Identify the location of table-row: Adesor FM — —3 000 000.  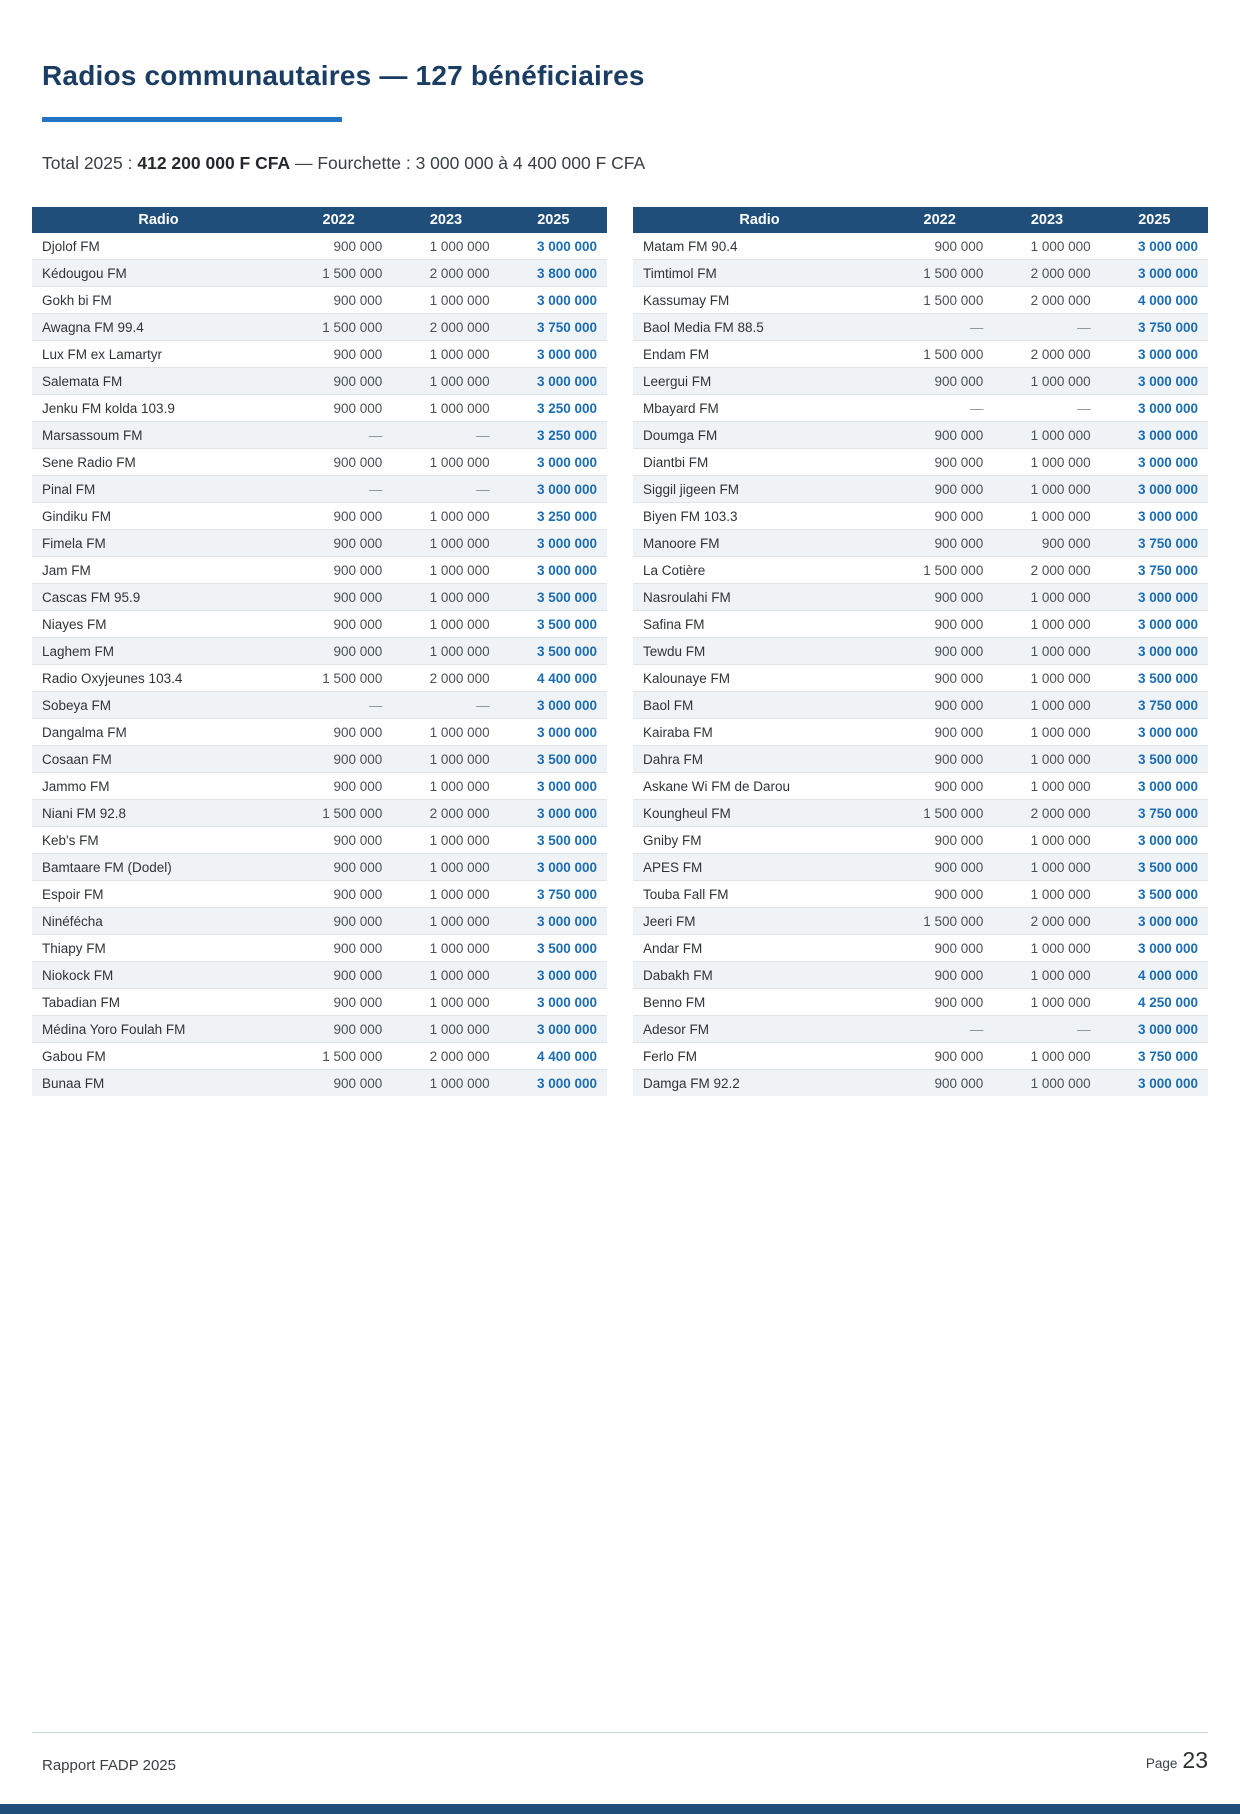
(920, 1029).